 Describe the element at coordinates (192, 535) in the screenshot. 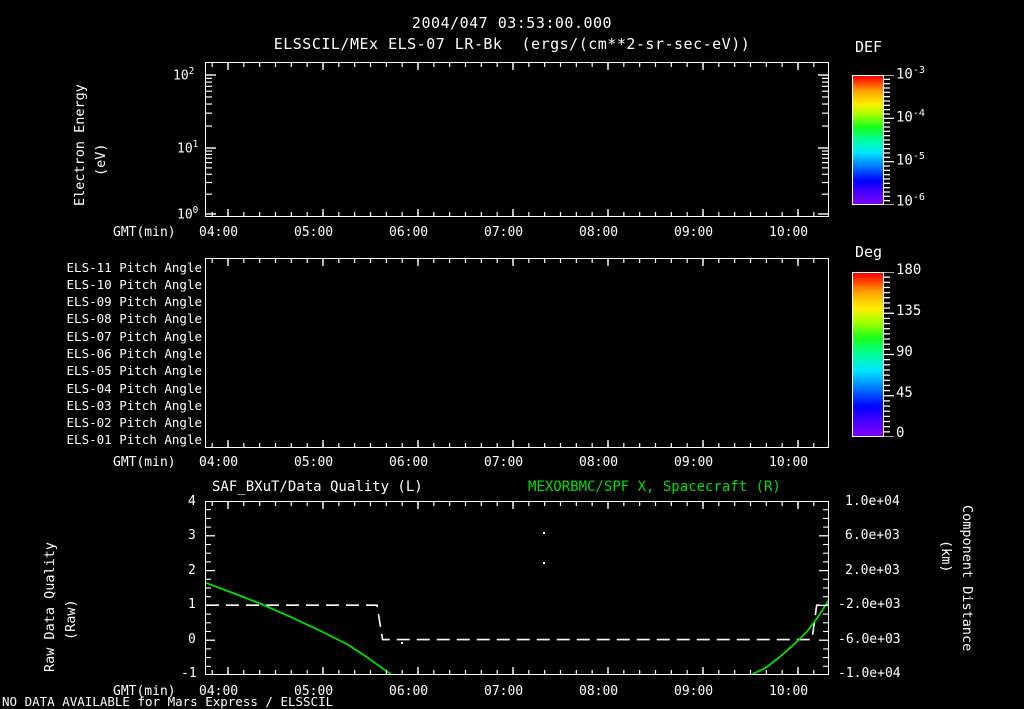

I see `dq-ytick-3: 3` at that location.